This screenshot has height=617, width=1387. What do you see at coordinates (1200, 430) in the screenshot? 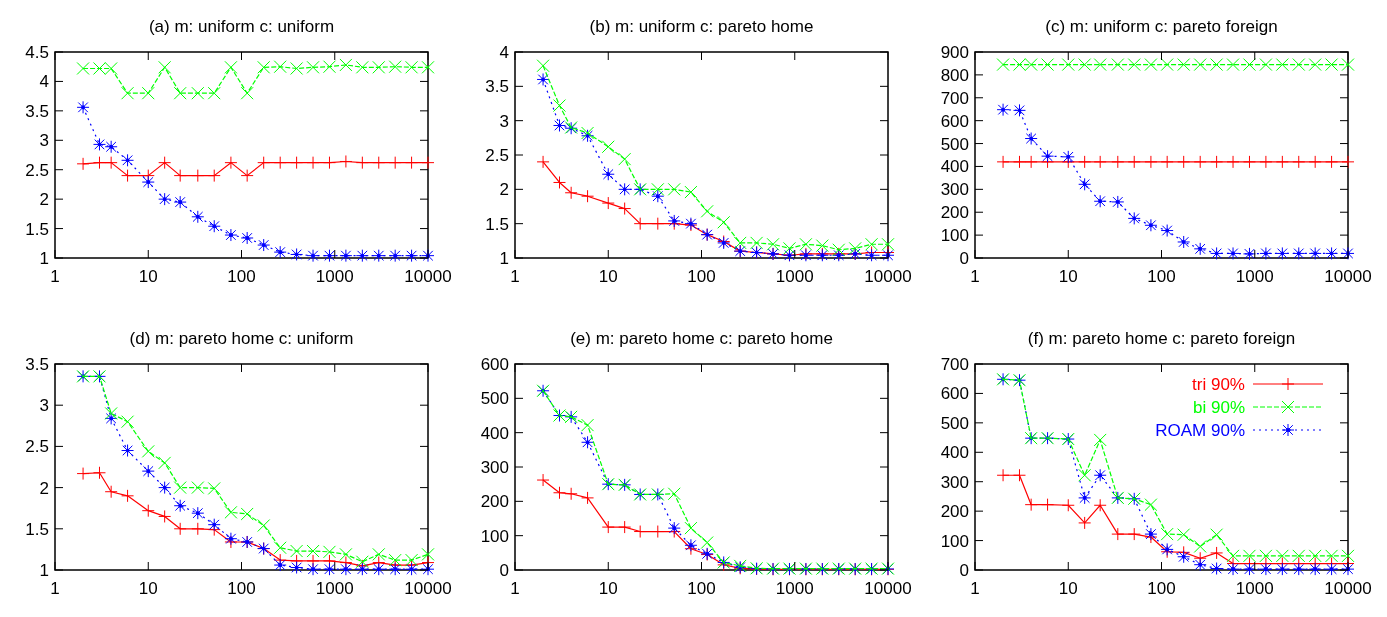
I see `legend-label: ROAM 90%` at bounding box center [1200, 430].